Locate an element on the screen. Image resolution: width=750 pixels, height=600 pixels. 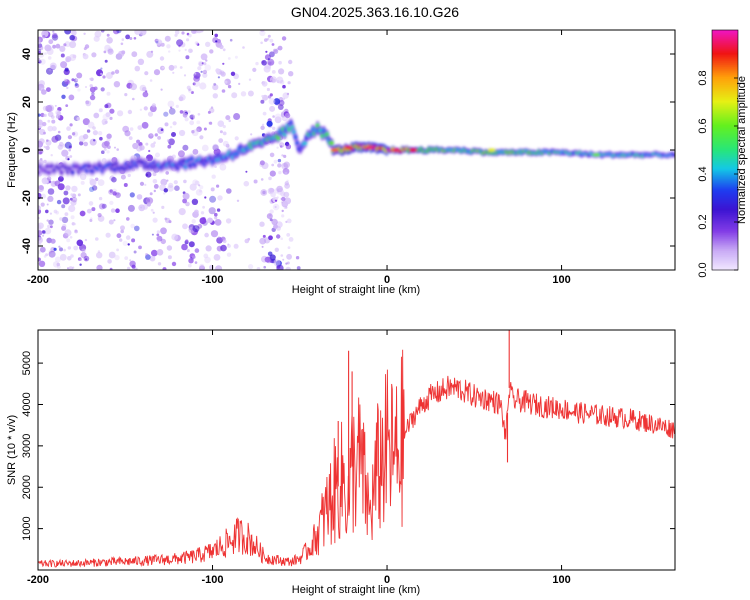
spectrogram-y-axis-title: Frequency (Hz) is located at coordinates (12, 150).